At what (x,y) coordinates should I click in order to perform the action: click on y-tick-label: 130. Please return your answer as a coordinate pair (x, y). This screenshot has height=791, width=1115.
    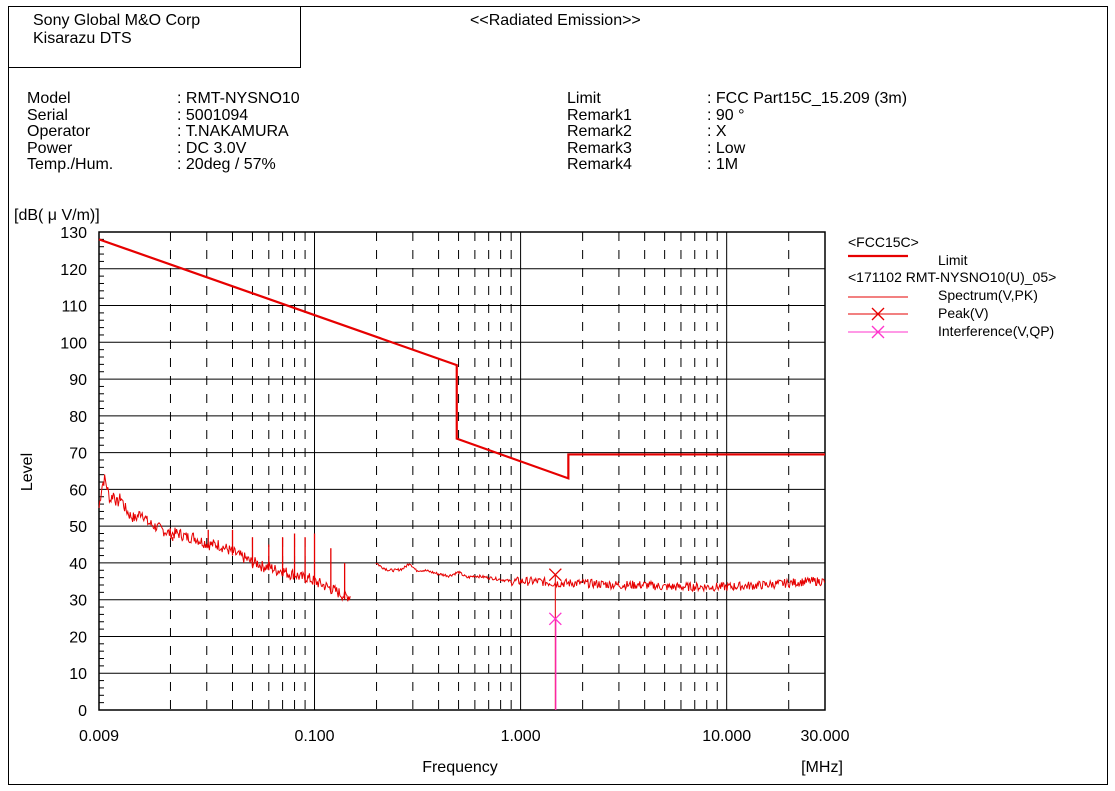
    Looking at the image, I should click on (73, 233).